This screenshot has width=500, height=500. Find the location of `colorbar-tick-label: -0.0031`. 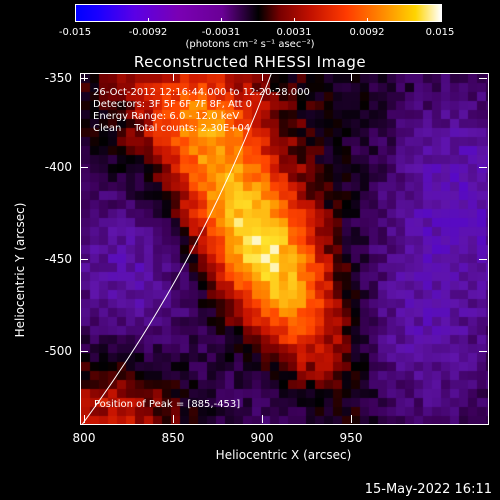

colorbar-tick-label: -0.0031 is located at coordinates (221, 32).